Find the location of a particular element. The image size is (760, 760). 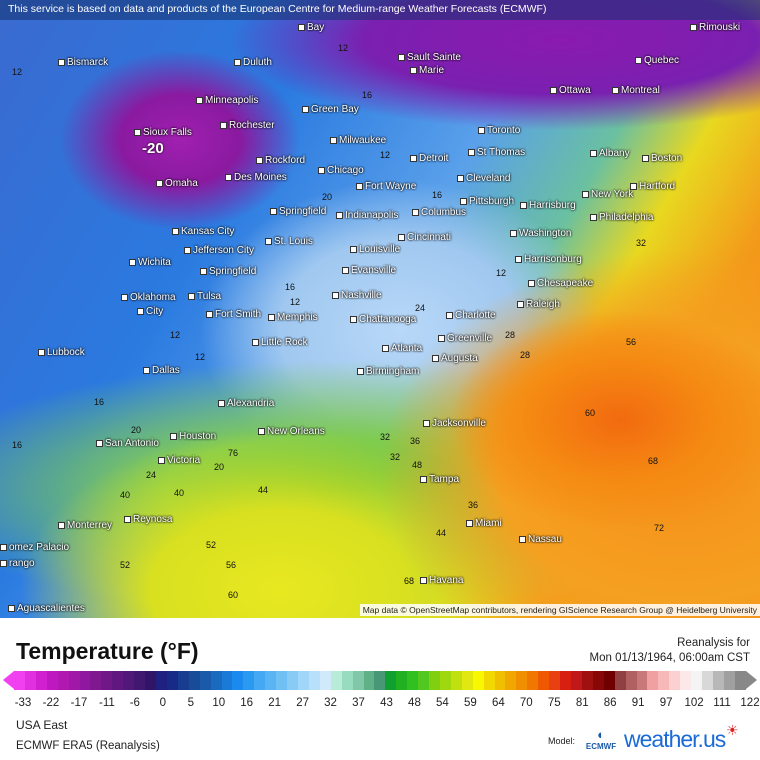

colorbar-tick-label: 75 is located at coordinates (554, 703).